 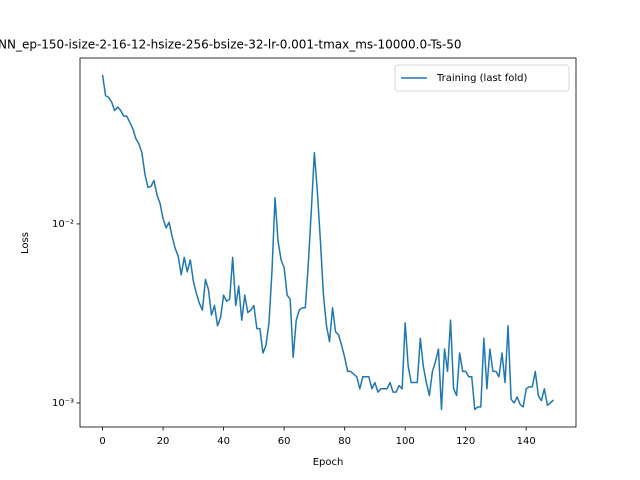 What do you see at coordinates (63, 403) in the screenshot?
I see `y-tick-label: 10⁻³` at bounding box center [63, 403].